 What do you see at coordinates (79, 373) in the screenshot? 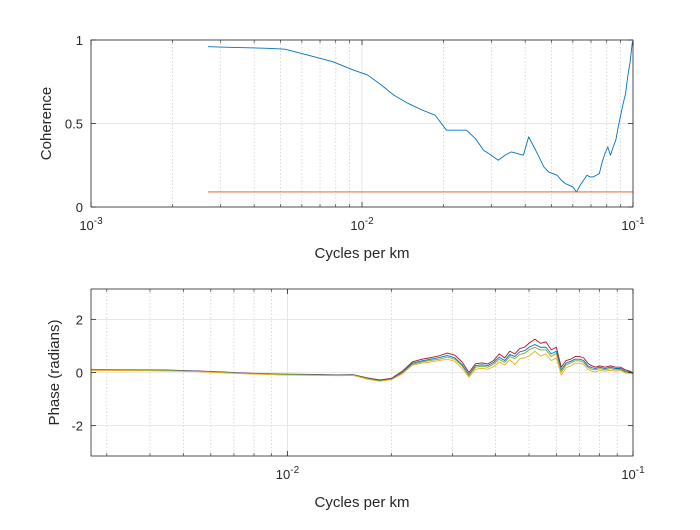
I see `phase-y-tick-label: 0` at bounding box center [79, 373].